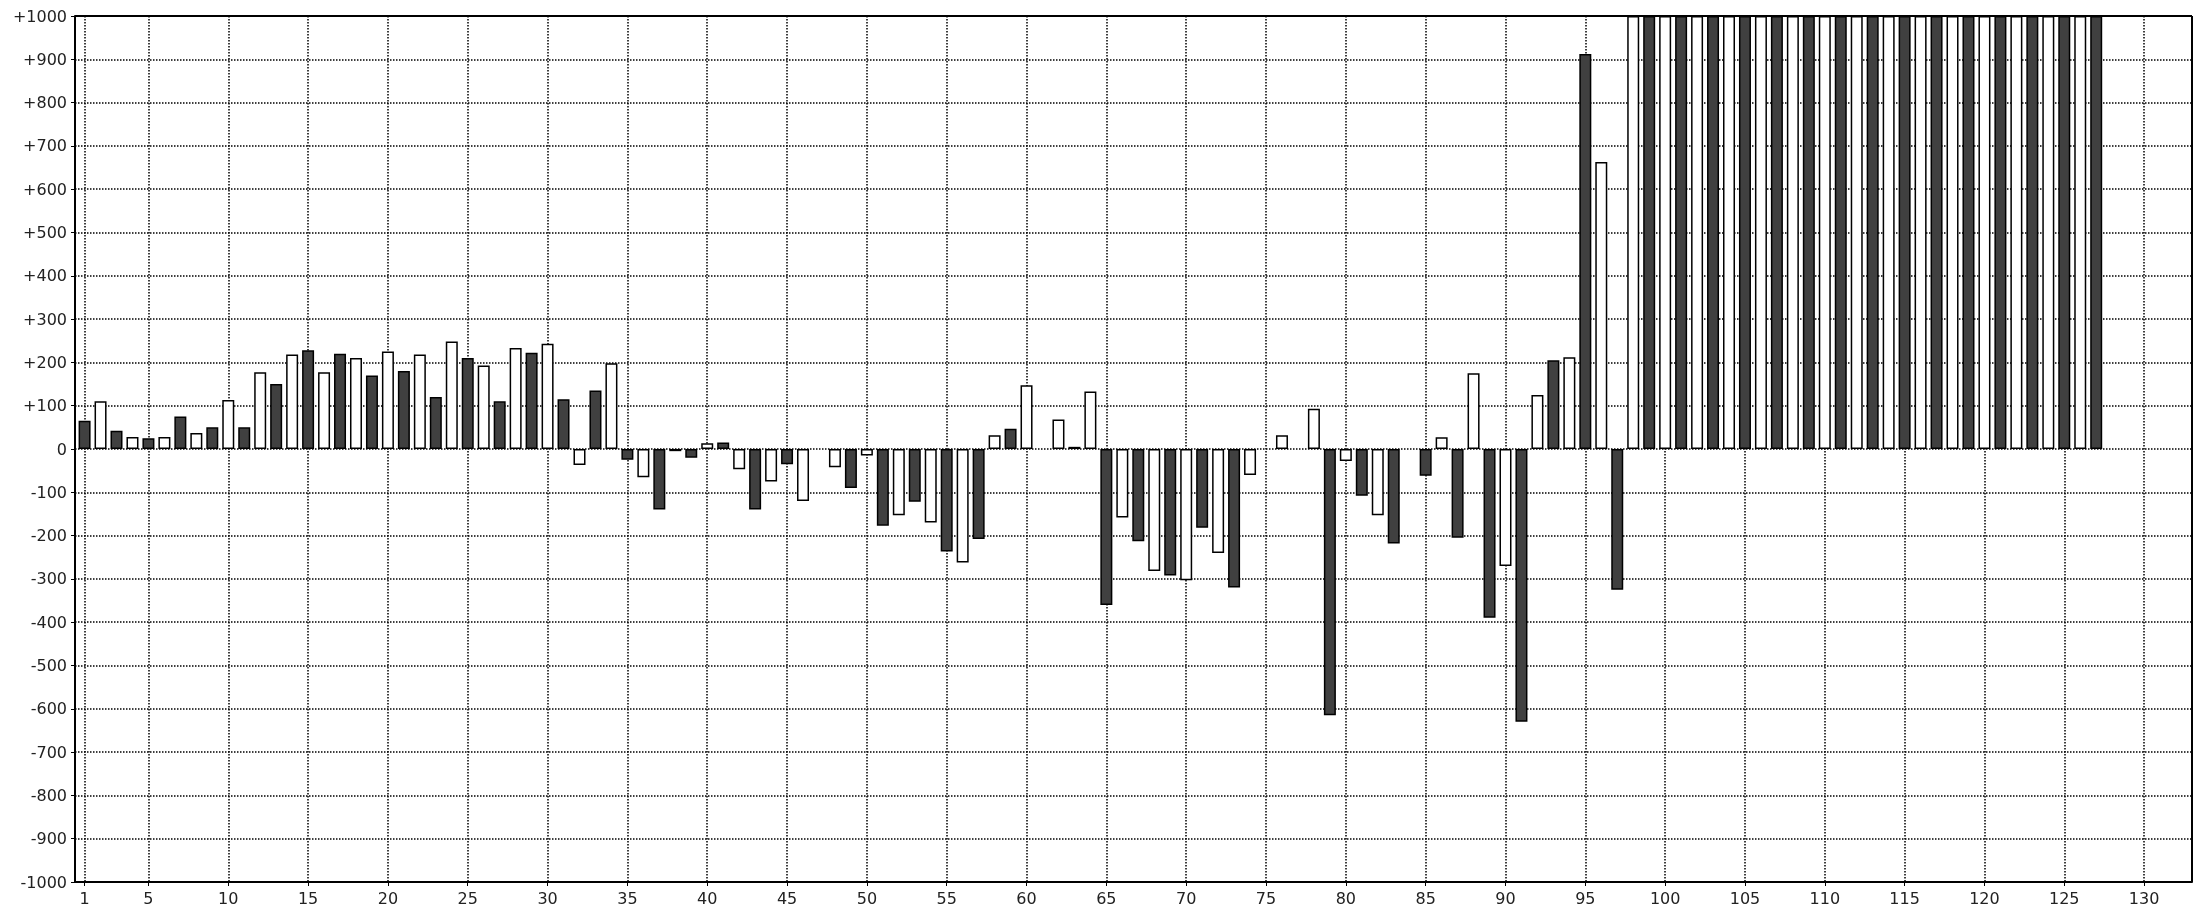 This screenshot has height=908, width=2194. What do you see at coordinates (388, 898) in the screenshot?
I see `x-tick-label: 20` at bounding box center [388, 898].